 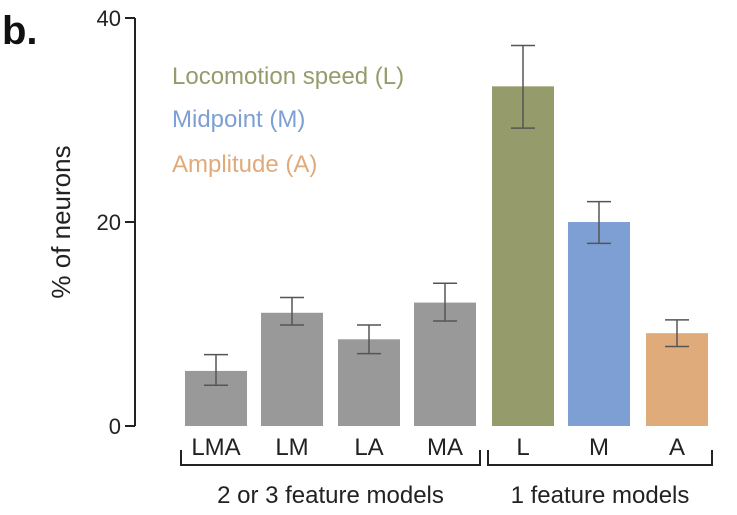 What do you see at coordinates (244, 164) in the screenshot?
I see `legend-entry: Amplitude (A)` at bounding box center [244, 164].